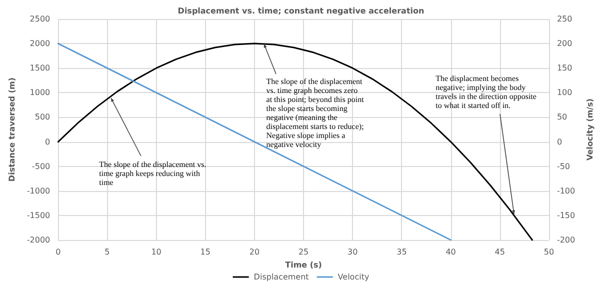  I want to click on y-tick-label: 500, so click(42, 117).